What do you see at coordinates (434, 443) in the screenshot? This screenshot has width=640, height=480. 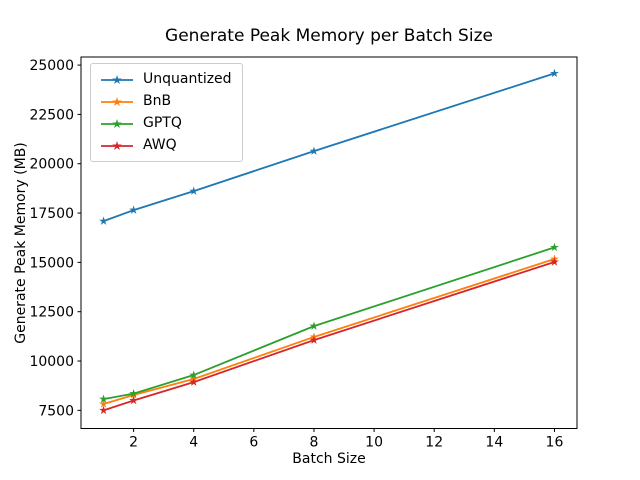 I see `x-tick-label: 12` at bounding box center [434, 443].